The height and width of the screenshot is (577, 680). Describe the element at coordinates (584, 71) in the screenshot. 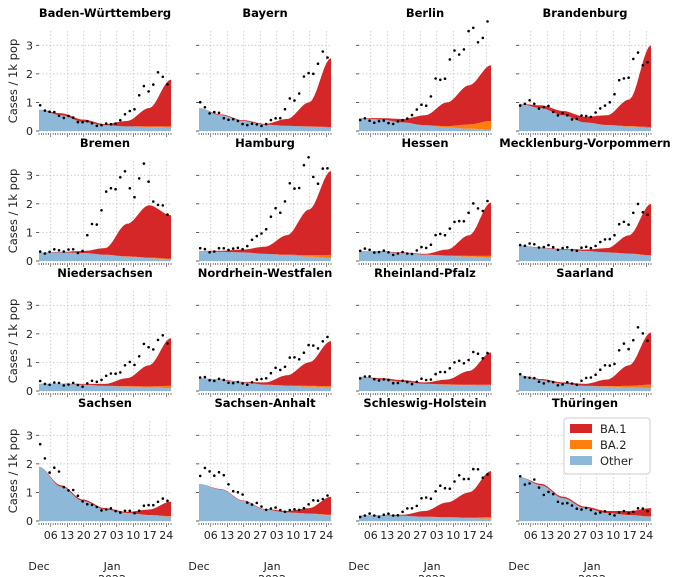

I see `panel-3: Brandenburg` at that location.